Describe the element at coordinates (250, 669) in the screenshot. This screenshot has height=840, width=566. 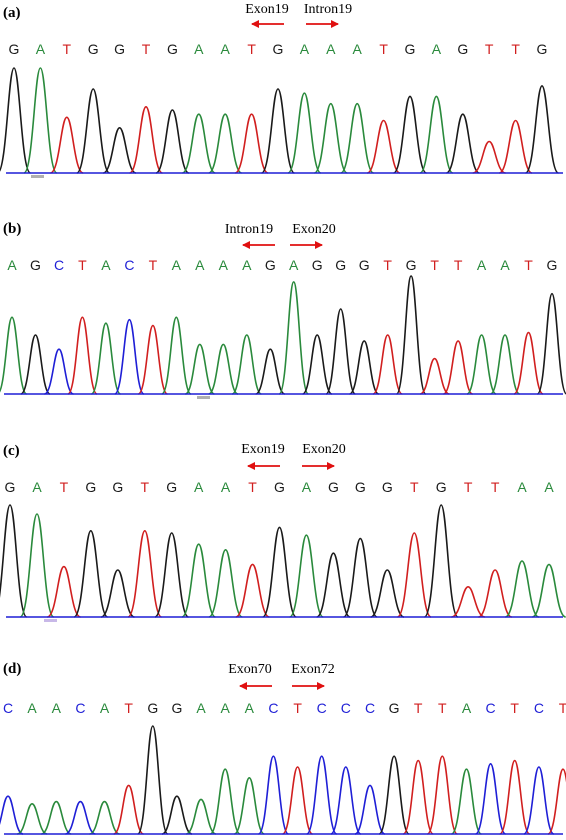
I see `left-junction-label: Exon70` at that location.